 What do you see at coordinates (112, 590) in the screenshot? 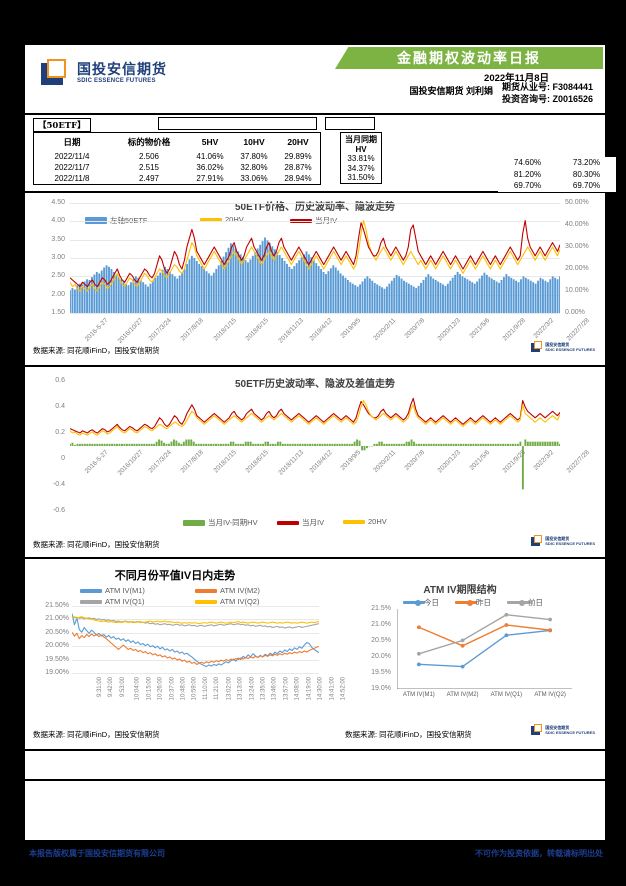
I see `chart3-legend-item-0: ATM IV(M1)` at bounding box center [112, 590].